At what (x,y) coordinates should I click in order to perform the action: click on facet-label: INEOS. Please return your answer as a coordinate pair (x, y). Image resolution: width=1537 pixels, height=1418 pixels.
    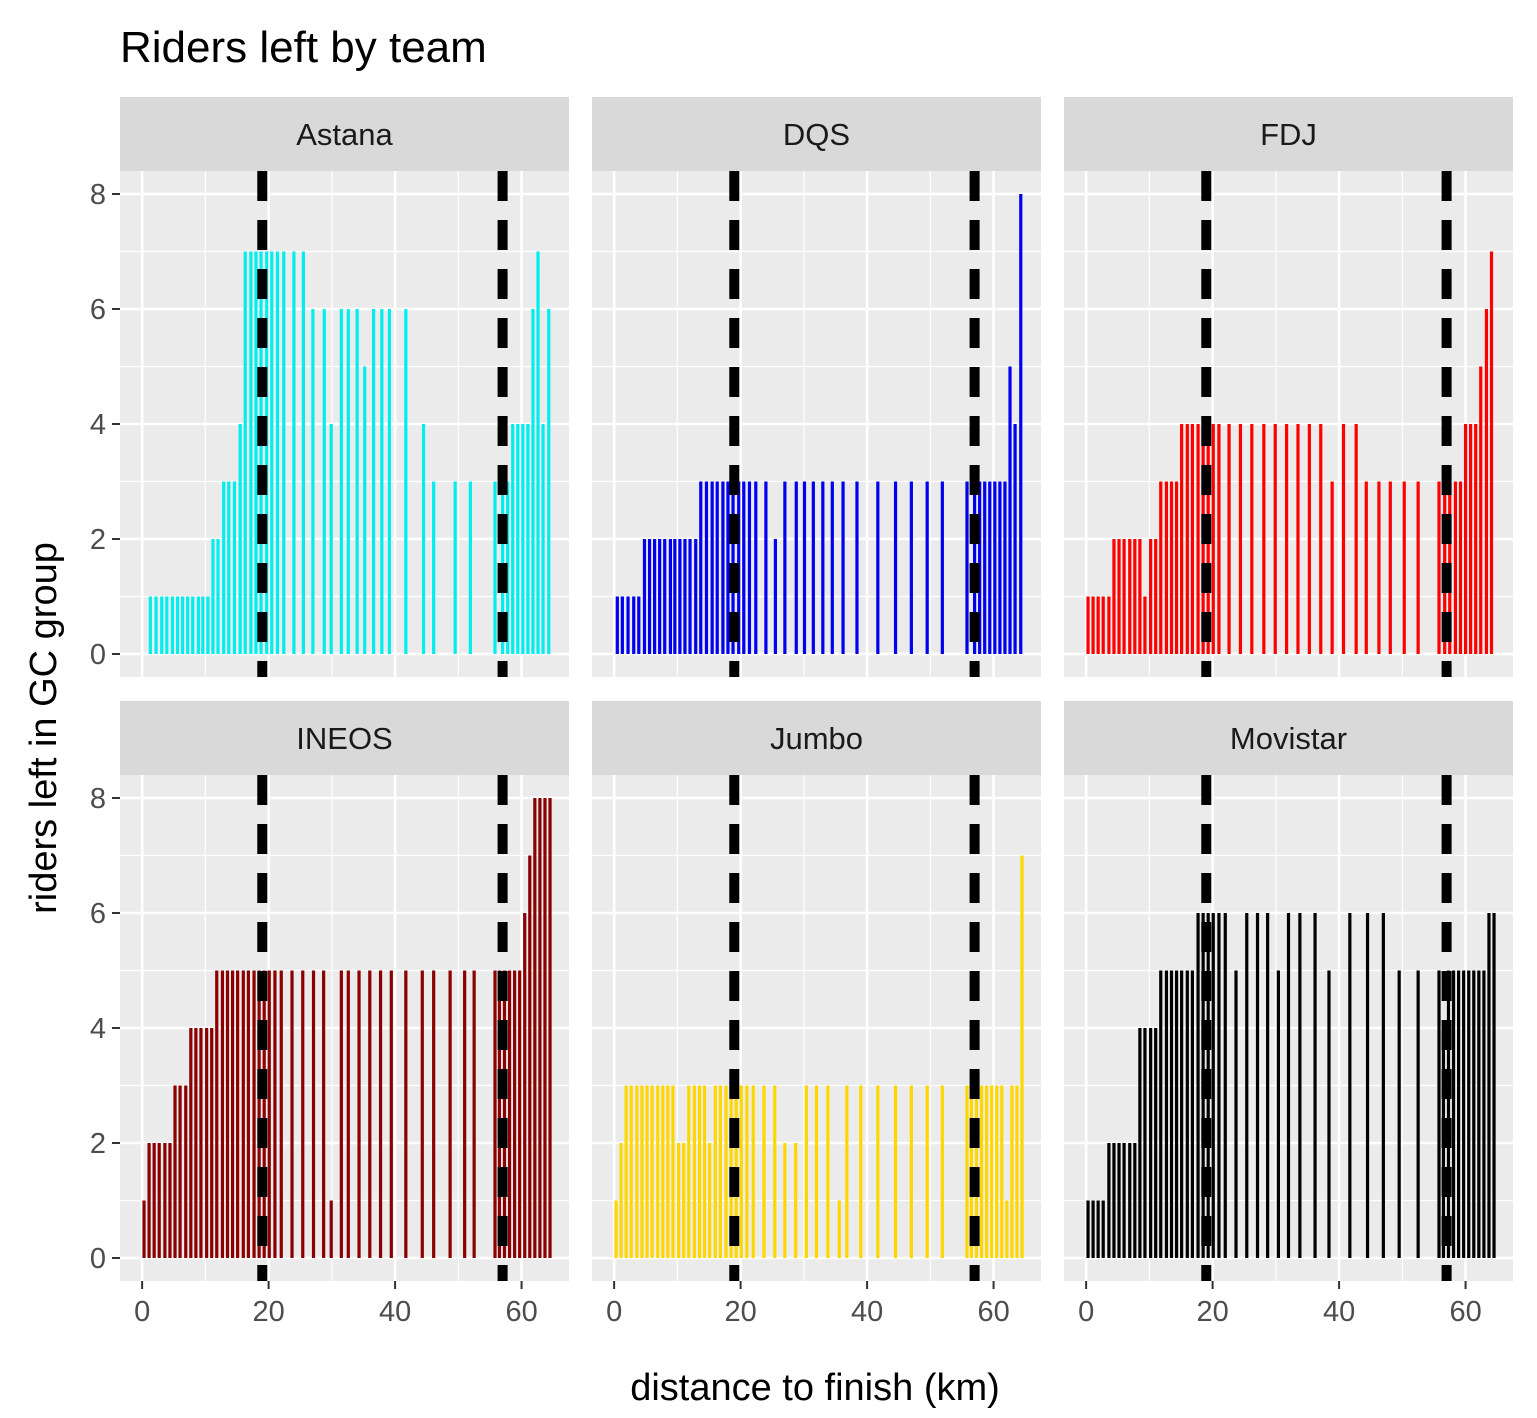
    Looking at the image, I should click on (344, 738).